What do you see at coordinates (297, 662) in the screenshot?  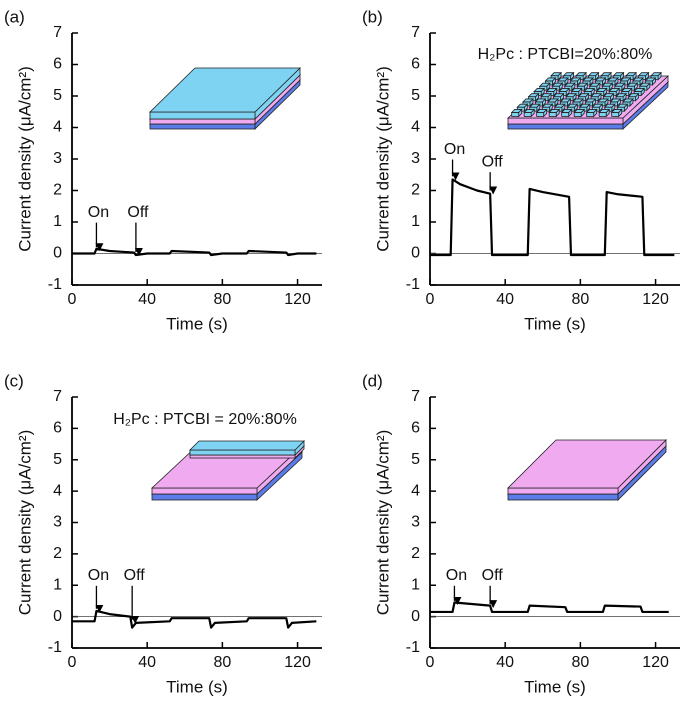 I see `x-tick-label: 120` at bounding box center [297, 662].